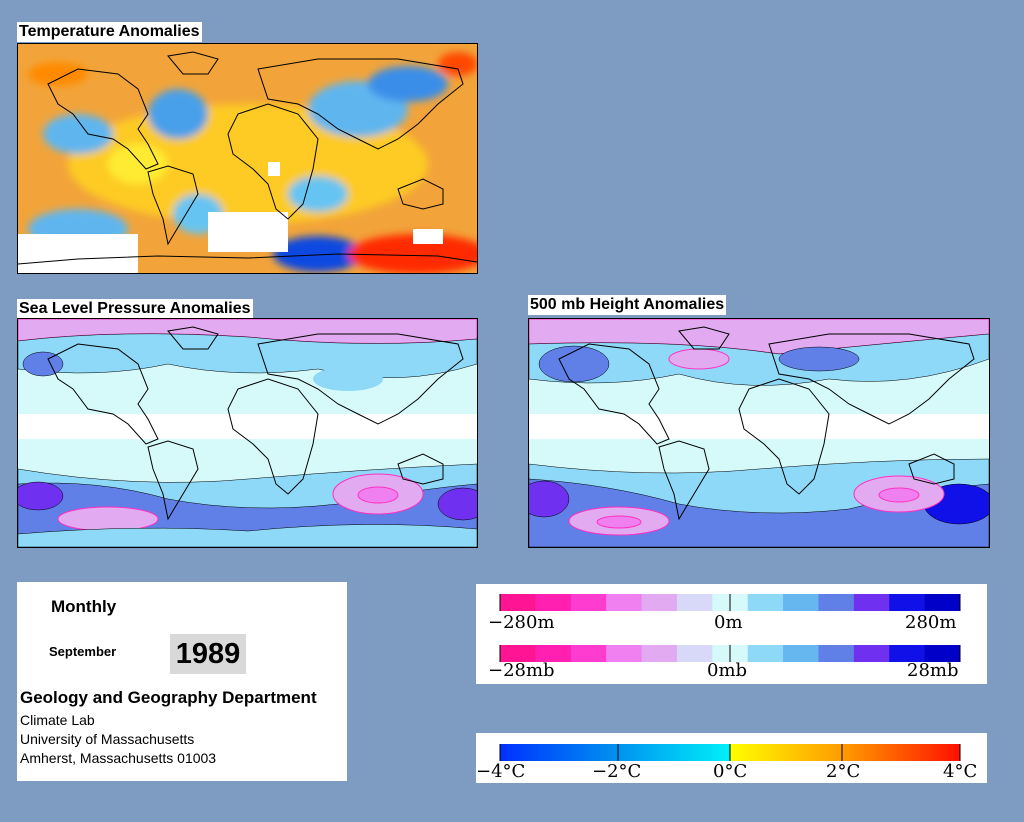 The image size is (1024, 822). I want to click on slp-map-graphic, so click(247, 433).